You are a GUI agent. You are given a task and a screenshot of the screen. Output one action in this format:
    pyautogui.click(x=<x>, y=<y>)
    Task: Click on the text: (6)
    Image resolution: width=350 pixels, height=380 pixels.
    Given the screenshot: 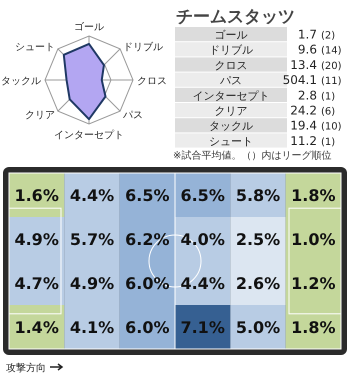 What is the action you would take?
    pyautogui.click(x=328, y=112)
    